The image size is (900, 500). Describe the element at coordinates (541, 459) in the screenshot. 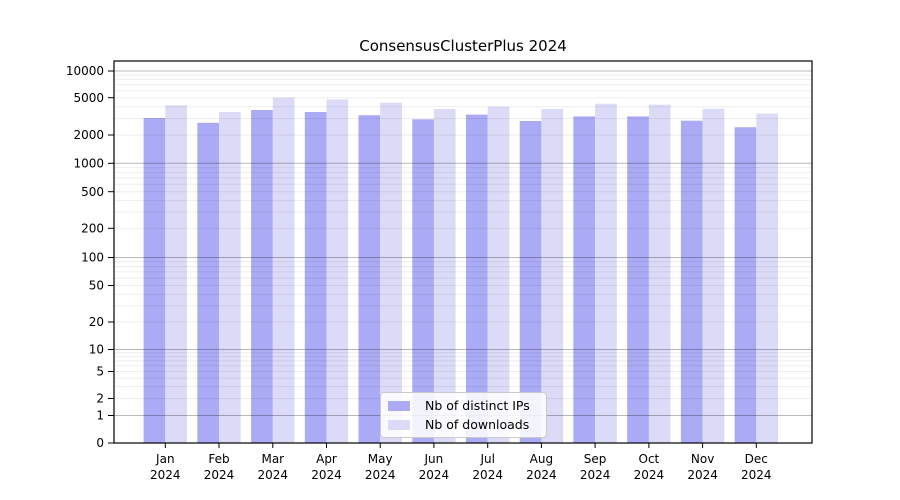

I see `x-tick-label-month: Aug` at that location.